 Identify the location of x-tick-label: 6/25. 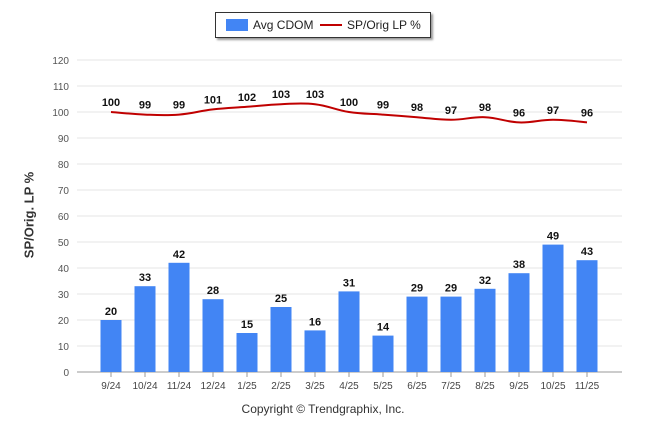
(417, 386).